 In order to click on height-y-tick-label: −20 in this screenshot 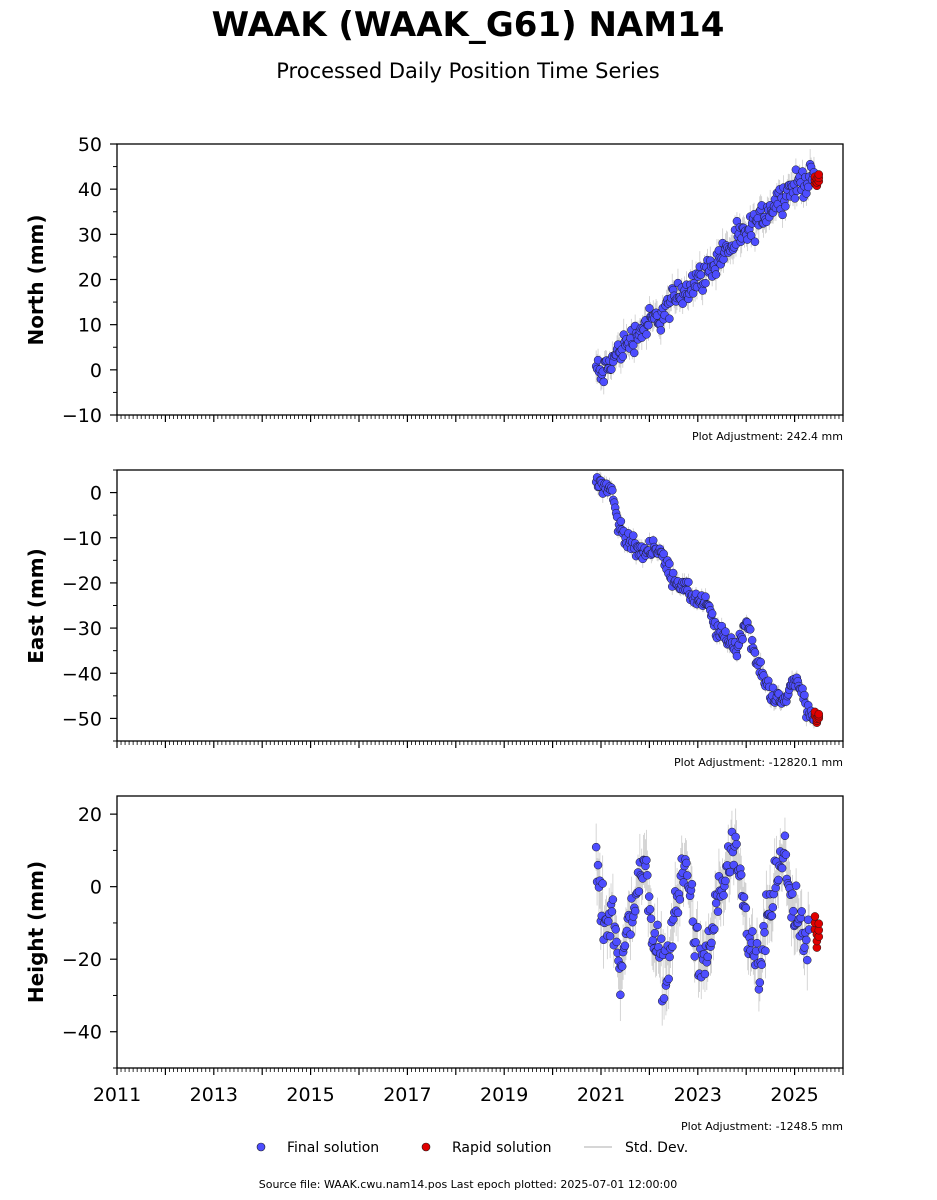, I will do `click(82, 960)`.